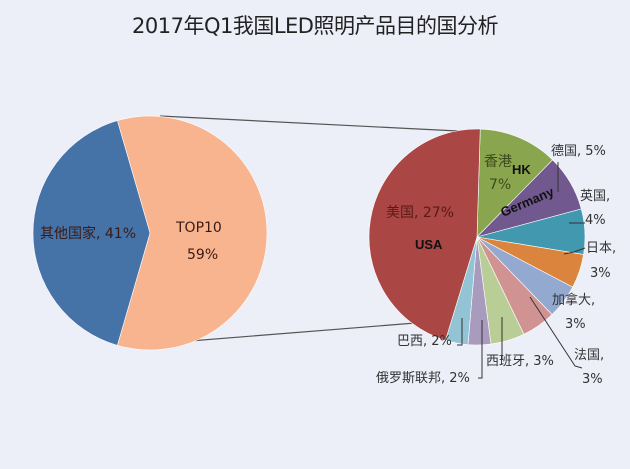 This screenshot has width=630, height=469. What do you see at coordinates (319, 124) in the screenshot?
I see `connector-top` at bounding box center [319, 124].